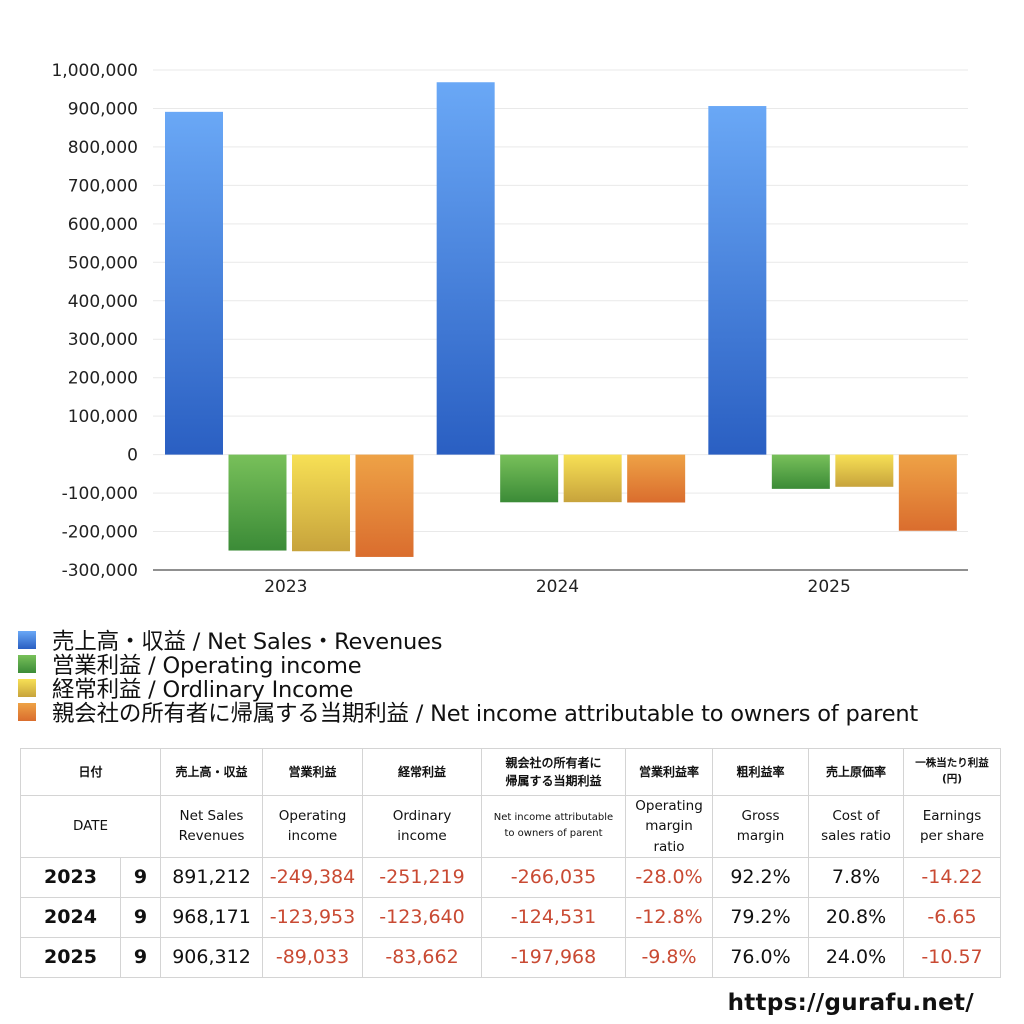 This screenshot has width=1024, height=1024. Describe the element at coordinates (669, 806) in the screenshot. I see `th-operating-margin-en-line1: Operating` at that location.